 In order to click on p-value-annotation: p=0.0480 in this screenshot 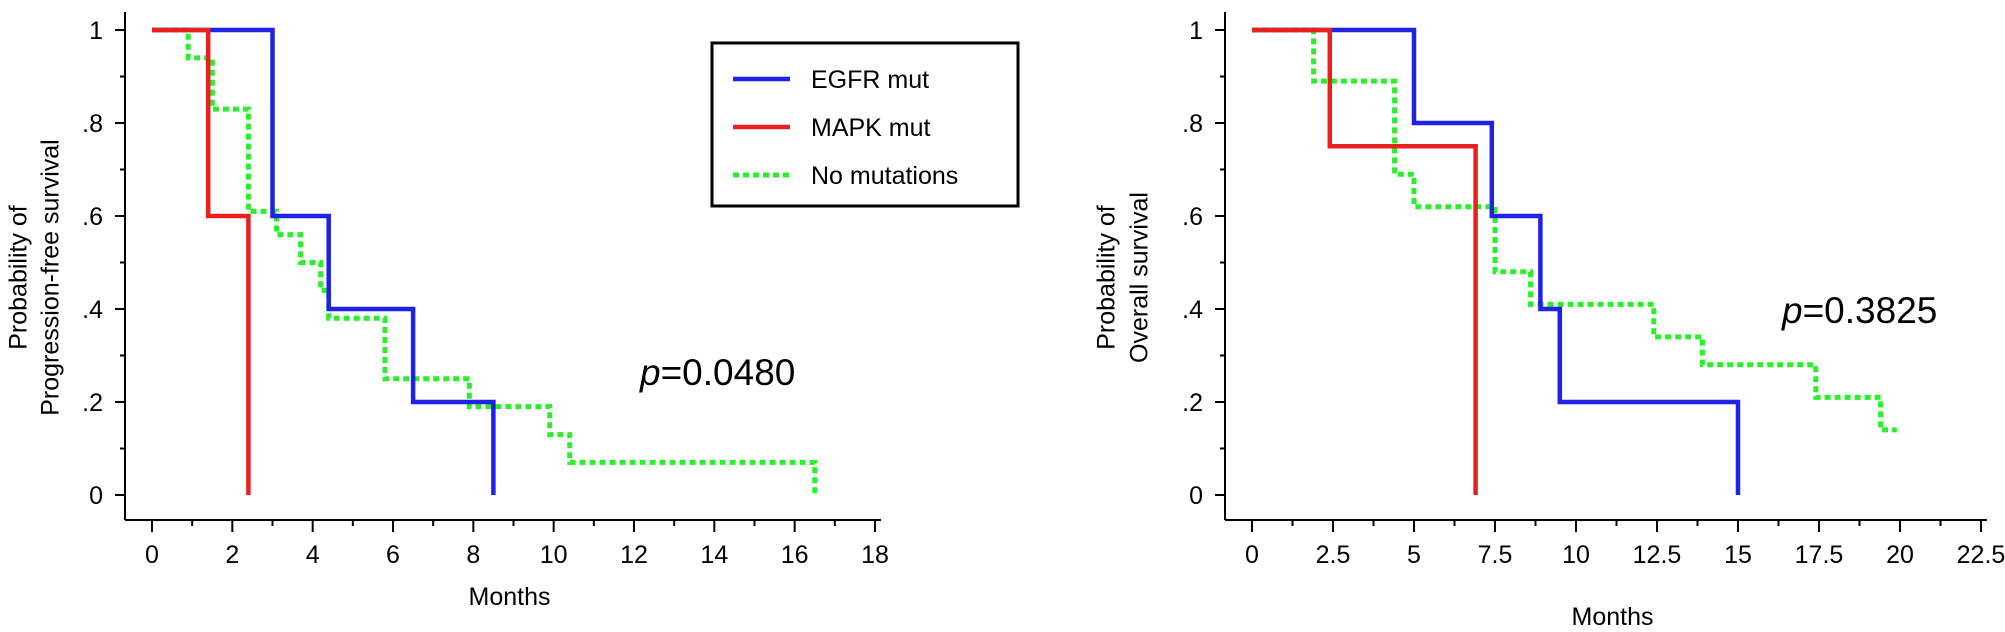, I will do `click(717, 372)`.